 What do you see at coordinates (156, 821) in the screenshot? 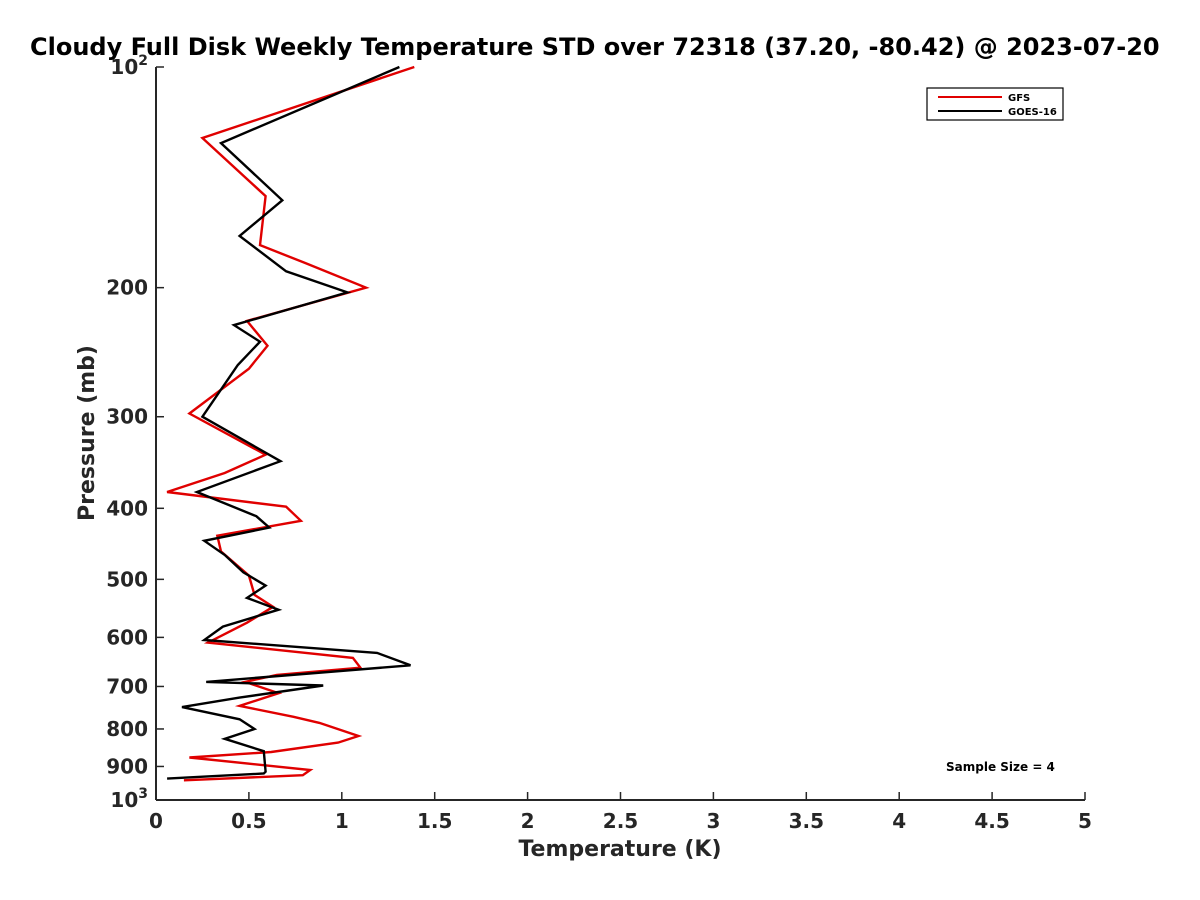
I see `x-tick-label: 0` at bounding box center [156, 821].